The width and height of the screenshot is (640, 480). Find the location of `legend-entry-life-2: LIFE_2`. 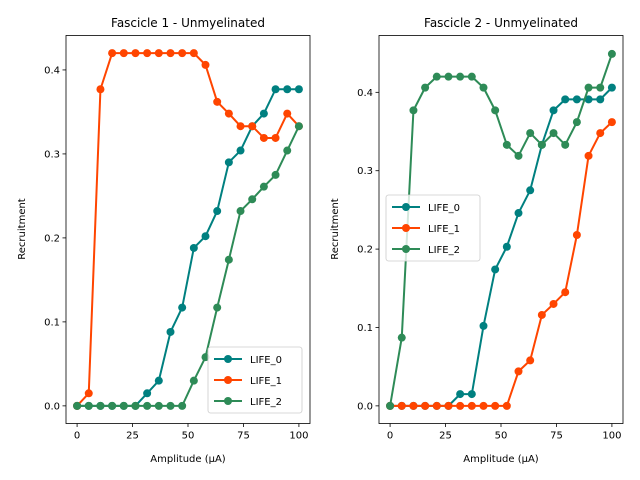

legend-entry-life-2: LIFE_2 is located at coordinates (426, 250).